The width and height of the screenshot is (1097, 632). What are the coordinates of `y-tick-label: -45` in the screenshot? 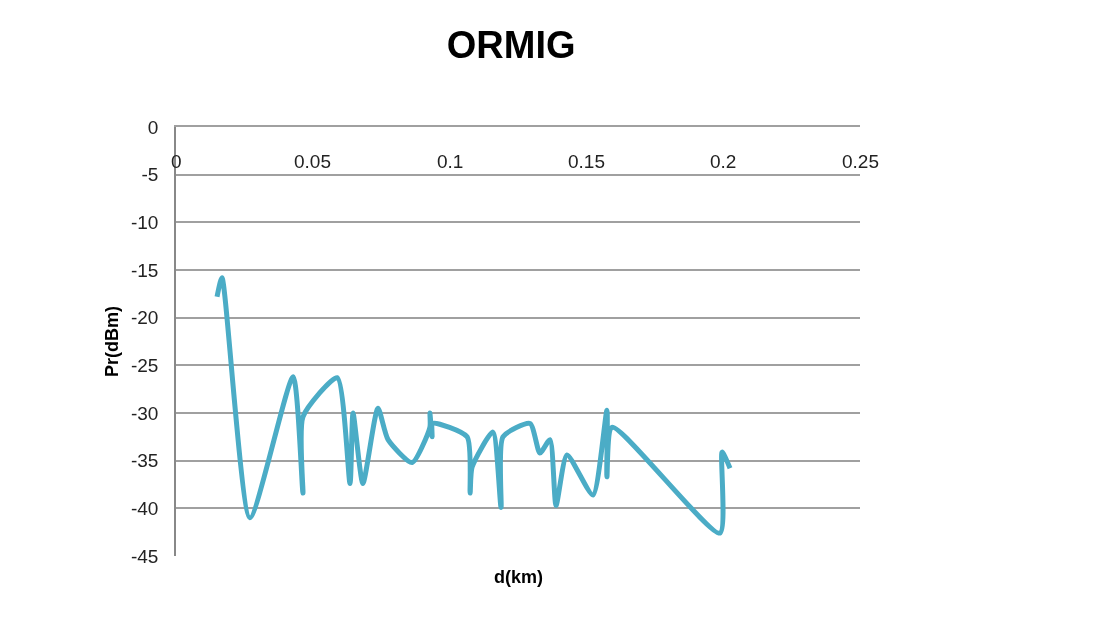 It's located at (144, 556).